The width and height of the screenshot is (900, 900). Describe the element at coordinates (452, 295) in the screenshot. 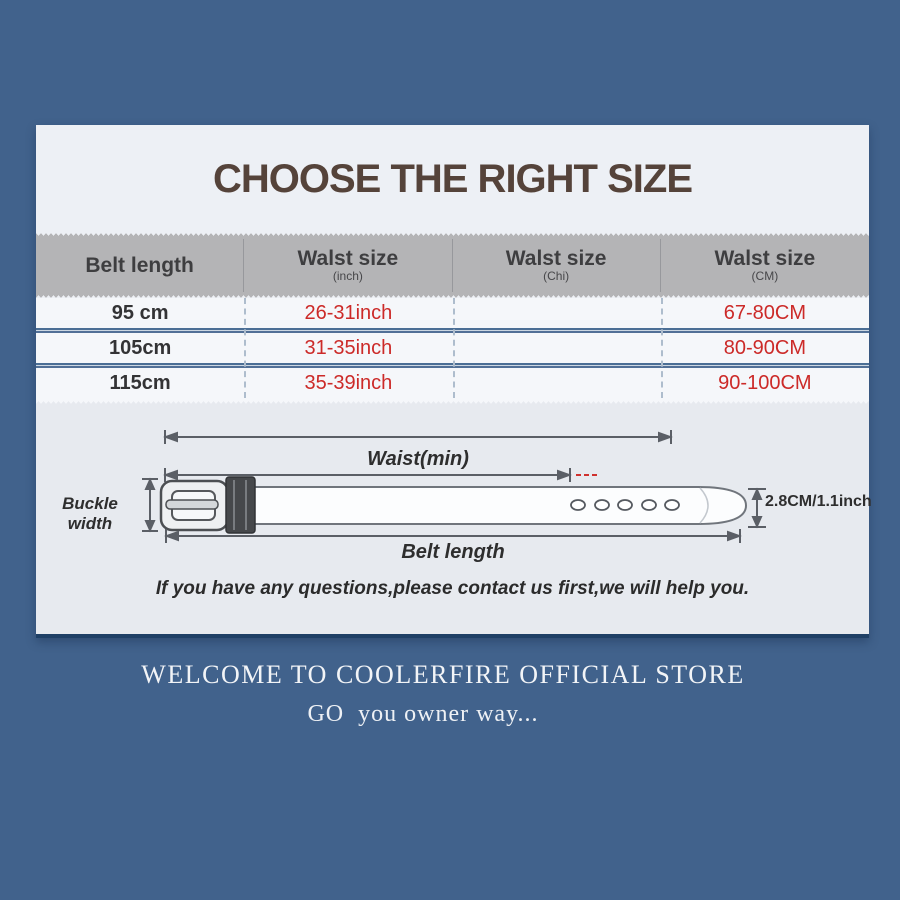

I see `header-bottom-perforation` at that location.